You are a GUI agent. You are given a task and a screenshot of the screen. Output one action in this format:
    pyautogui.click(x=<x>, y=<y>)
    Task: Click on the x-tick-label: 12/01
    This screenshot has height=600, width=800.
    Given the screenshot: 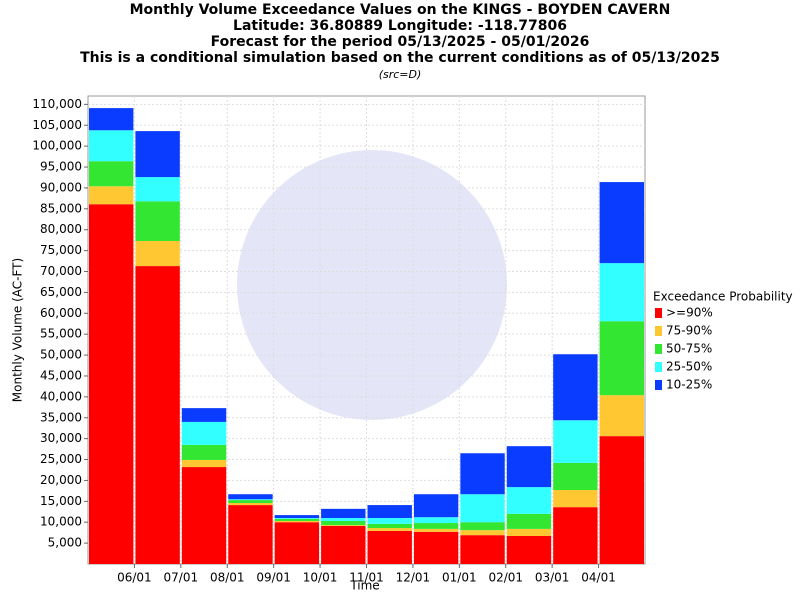 What is the action you would take?
    pyautogui.click(x=413, y=578)
    